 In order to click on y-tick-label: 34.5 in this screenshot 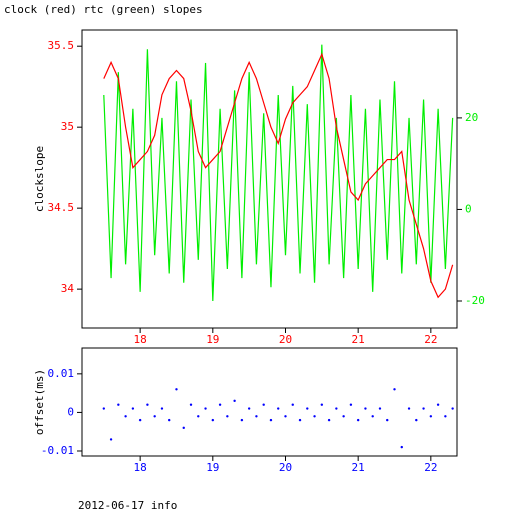, I will do `click(61, 207)`.